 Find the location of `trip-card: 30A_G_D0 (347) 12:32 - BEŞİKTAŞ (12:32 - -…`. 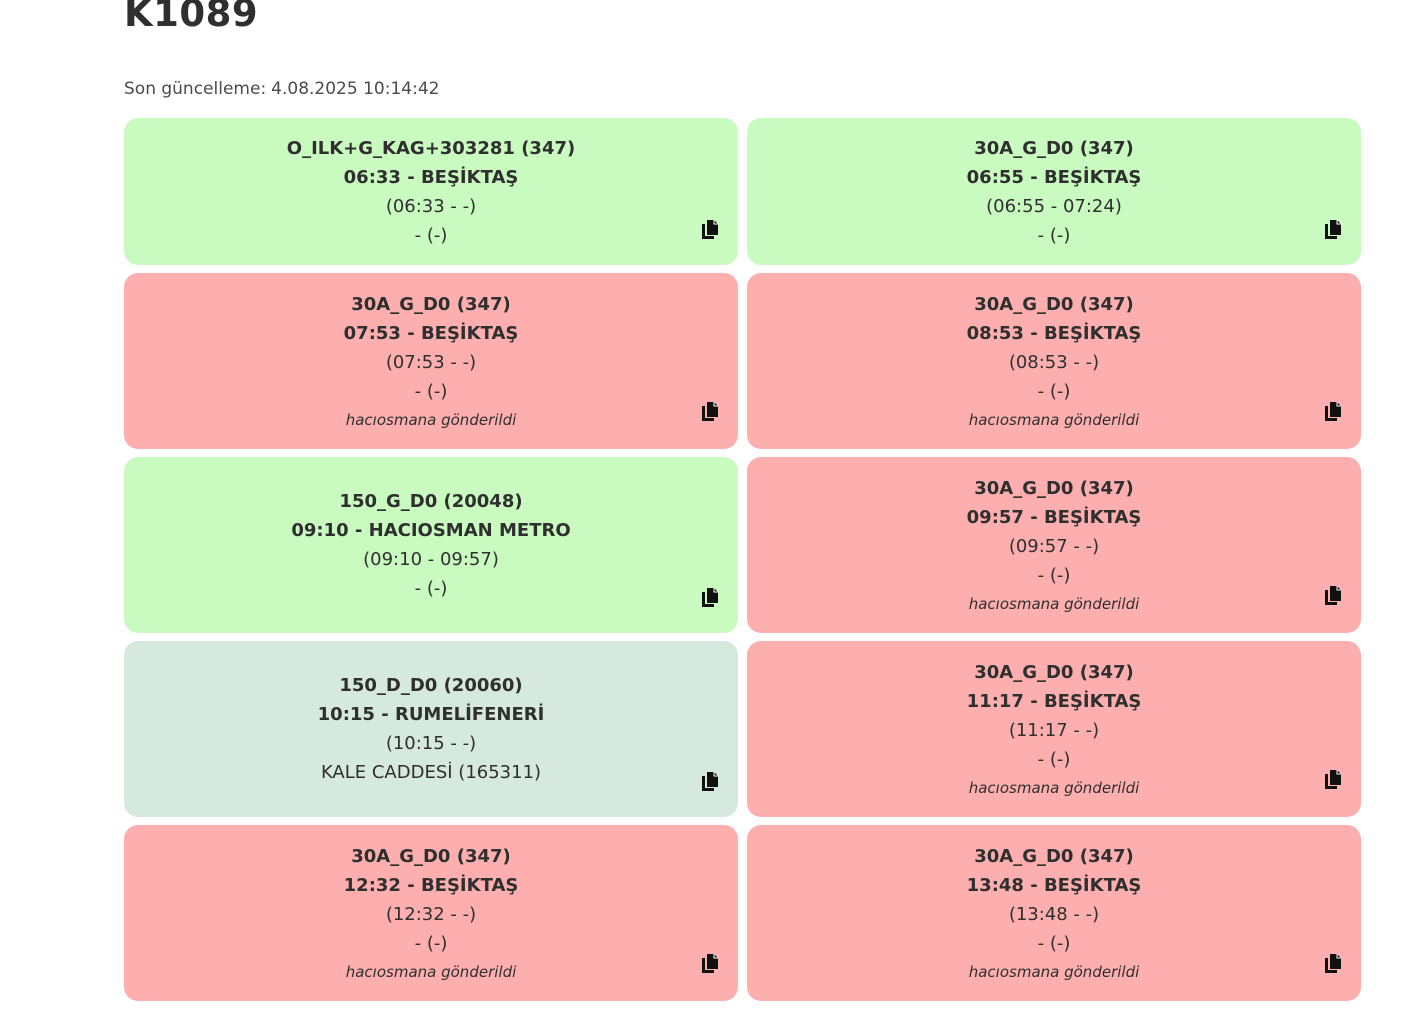

trip-card: 30A_G_D0 (347) 12:32 - BEŞİKTAŞ (12:32 - -… is located at coordinates (431, 913).